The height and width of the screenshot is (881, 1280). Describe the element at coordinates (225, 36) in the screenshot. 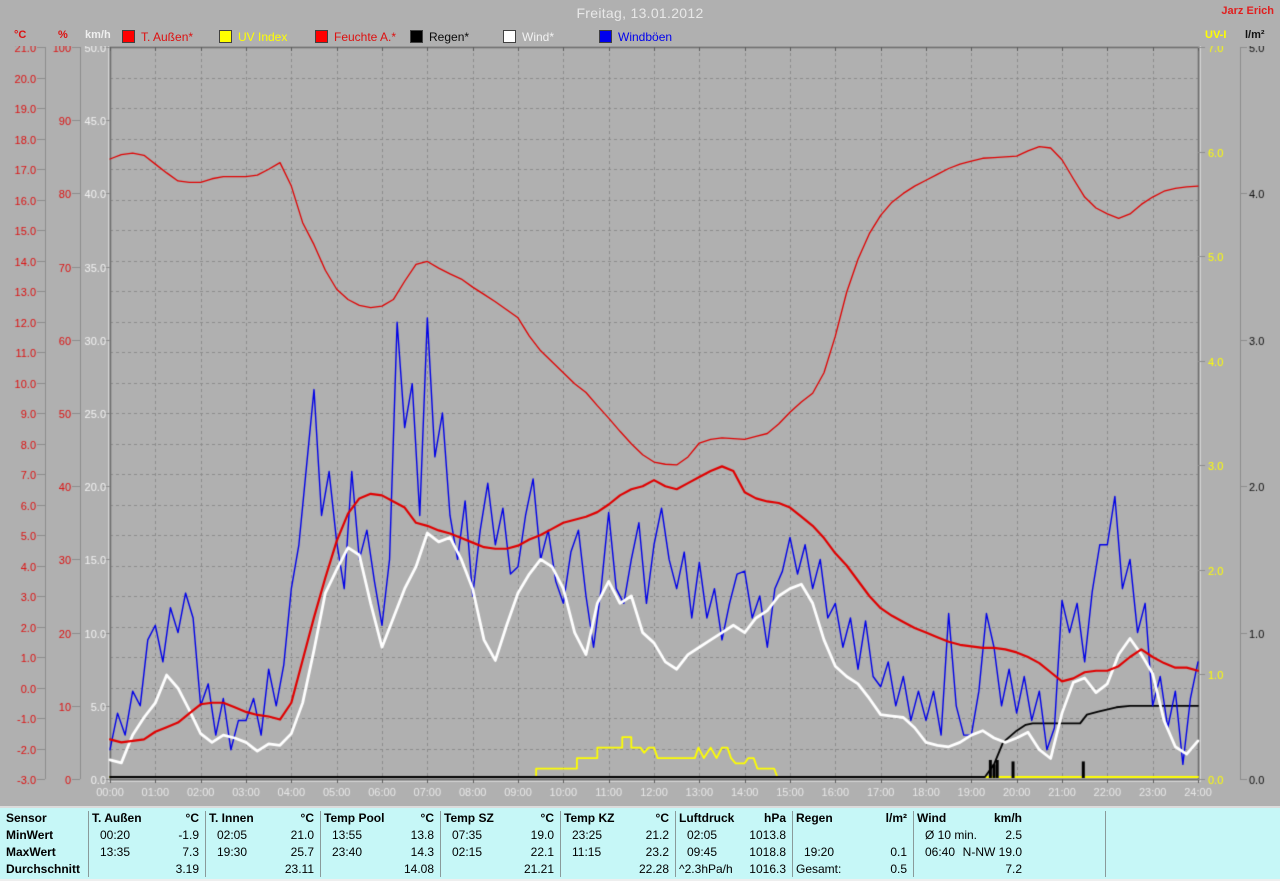

I see `series-swatch-uv-index` at that location.